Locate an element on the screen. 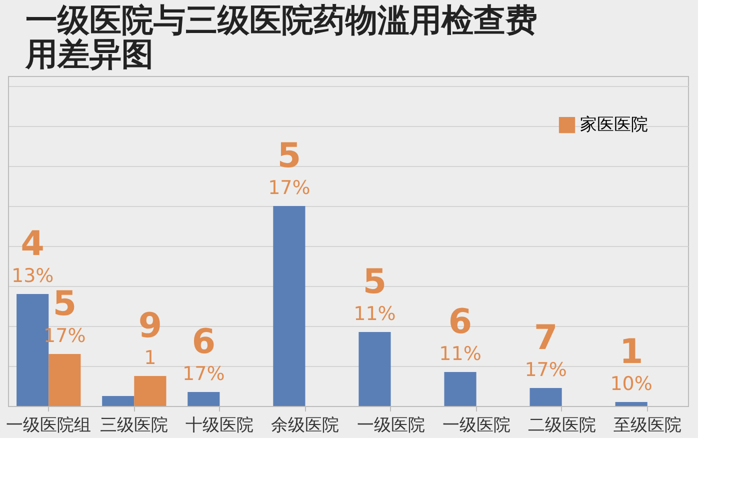 This screenshot has height=500, width=750. chart-title: 一级医院与三级医院药物滥用检查费用差异图 is located at coordinates (281, 37).